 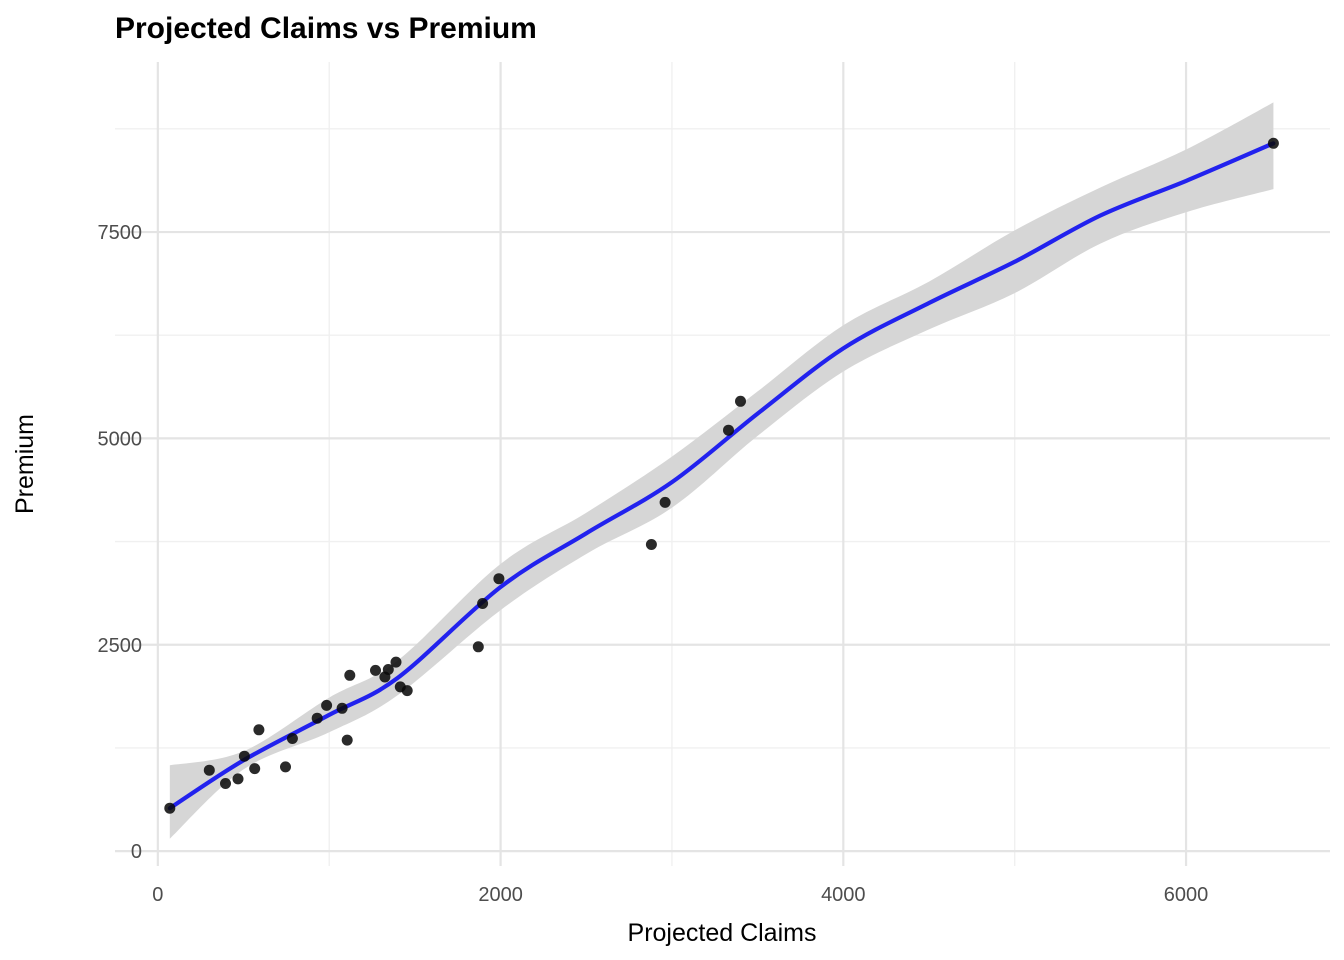 I want to click on y-axis-tick-labels: 0 2500 5000 7500, so click(x=120, y=542).